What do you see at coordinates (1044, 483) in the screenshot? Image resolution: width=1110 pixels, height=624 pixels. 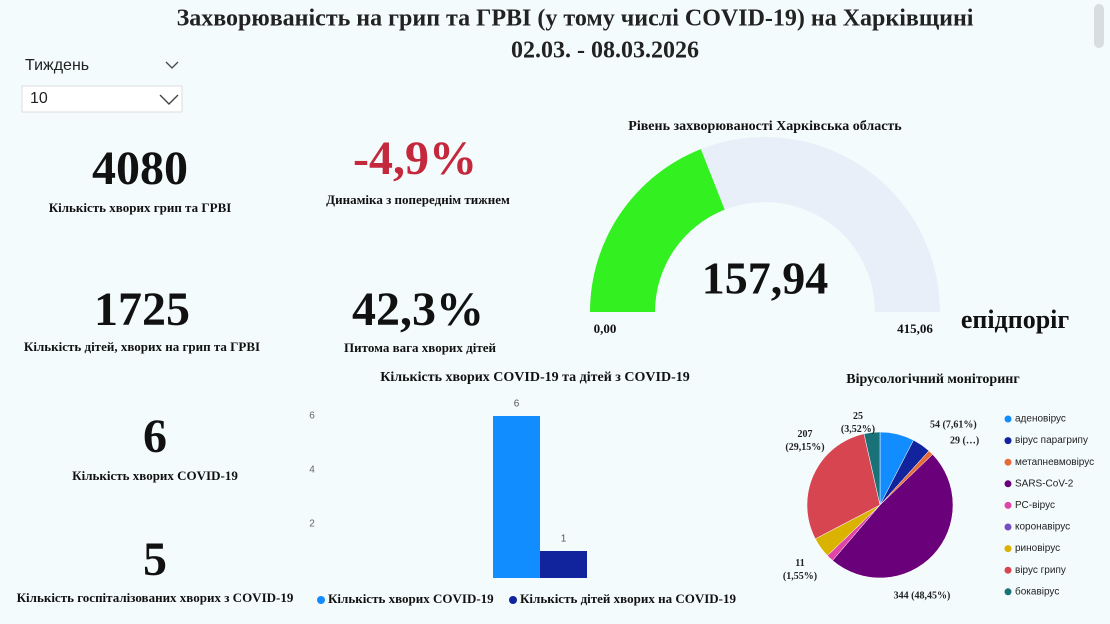 I see `legend-label: SARS-CoV-2` at bounding box center [1044, 483].